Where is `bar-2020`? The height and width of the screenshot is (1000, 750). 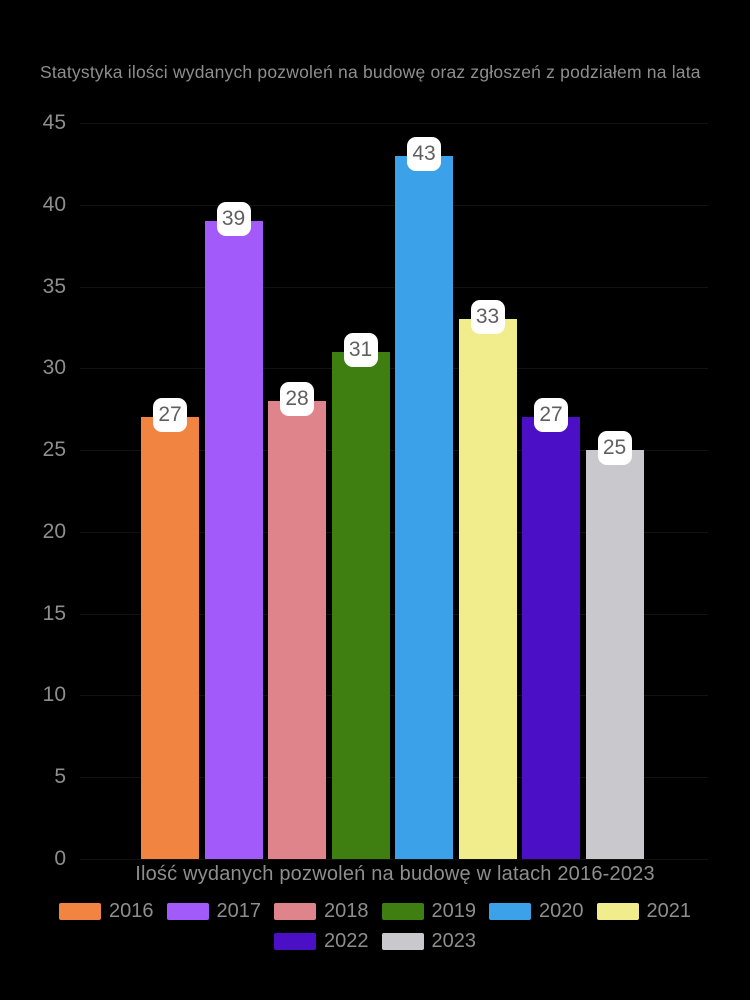
bar-2020 is located at coordinates (424, 507).